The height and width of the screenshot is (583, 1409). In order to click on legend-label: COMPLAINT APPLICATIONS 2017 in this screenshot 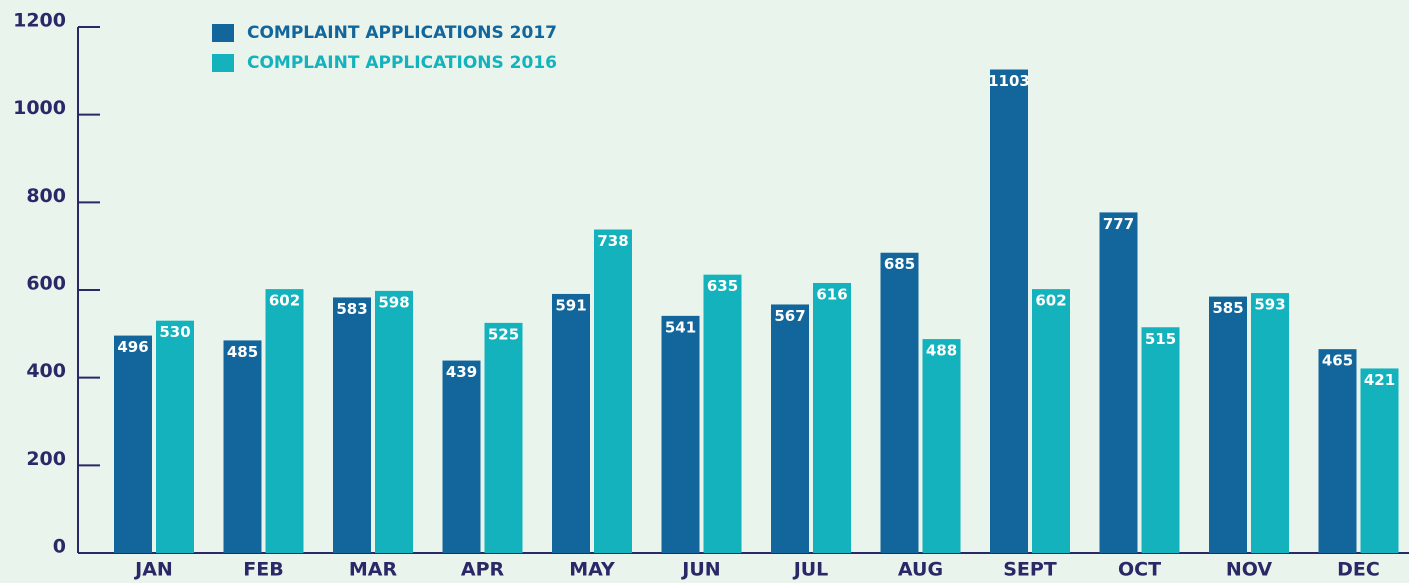, I will do `click(402, 33)`.